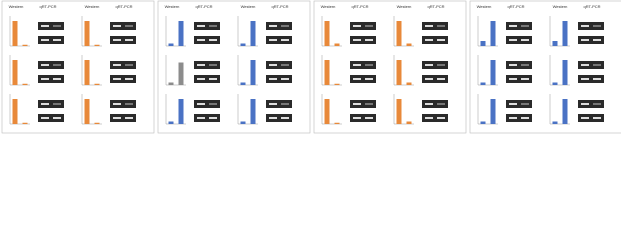 This screenshot has height=240, width=621. I want to click on header: Western, so click(404, 6).